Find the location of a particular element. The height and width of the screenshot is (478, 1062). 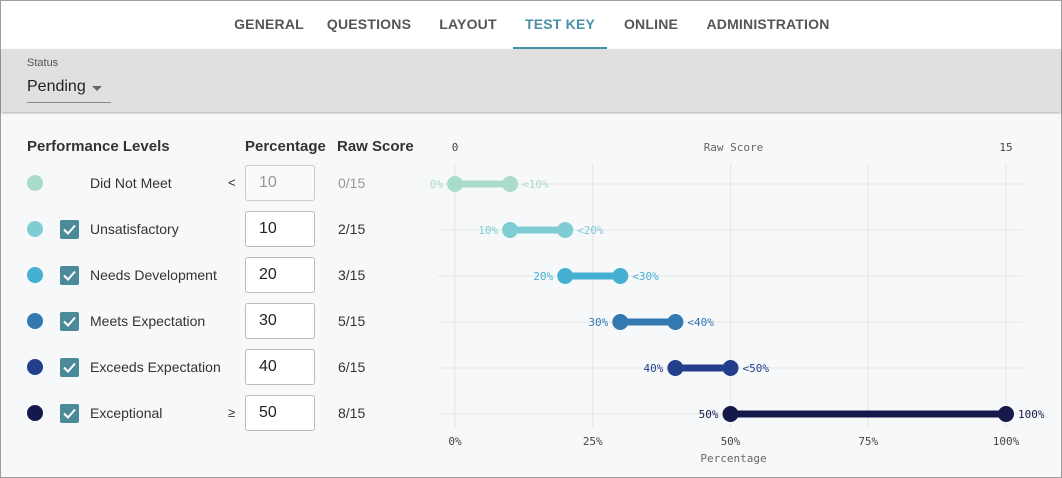

bottom-axis-tick-label: 75% is located at coordinates (868, 441).